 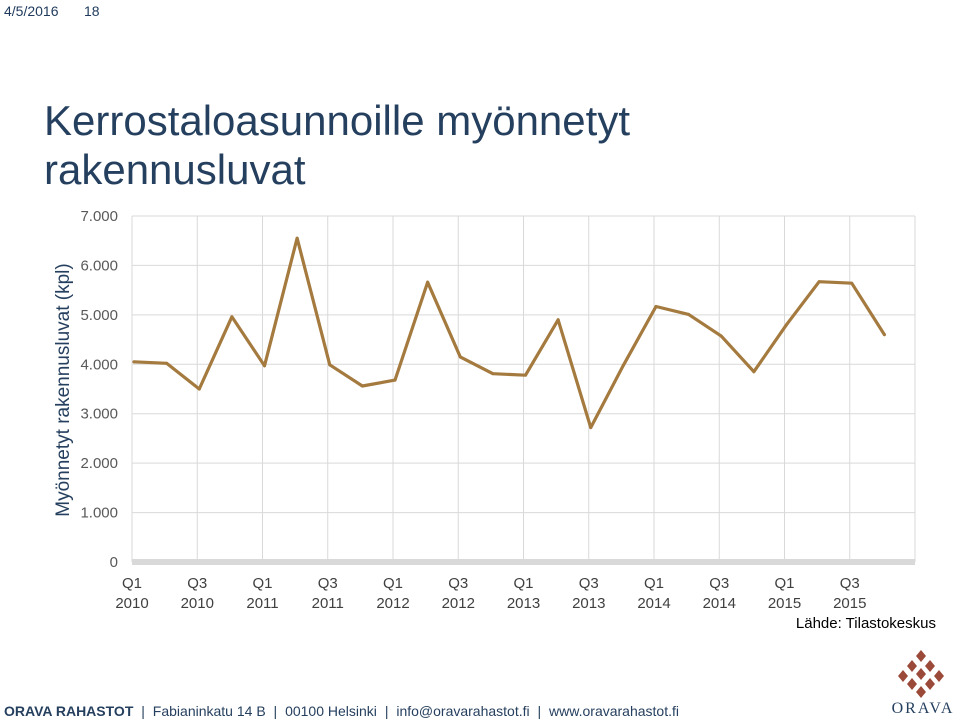 I want to click on y-tick-label: 1.000, so click(x=99, y=513).